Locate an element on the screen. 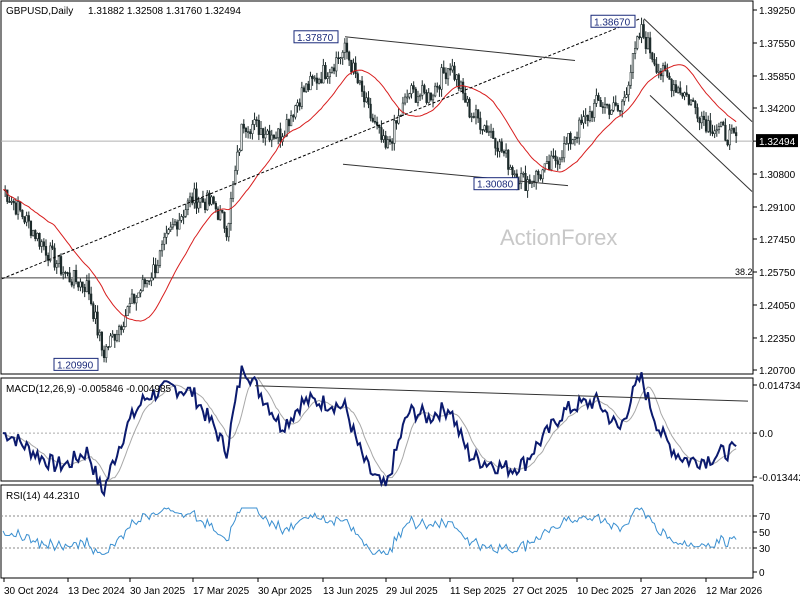 The image size is (800, 600). macd-title: MACD(12,26,9) -0.005846 -0.004985 is located at coordinates (89, 389).